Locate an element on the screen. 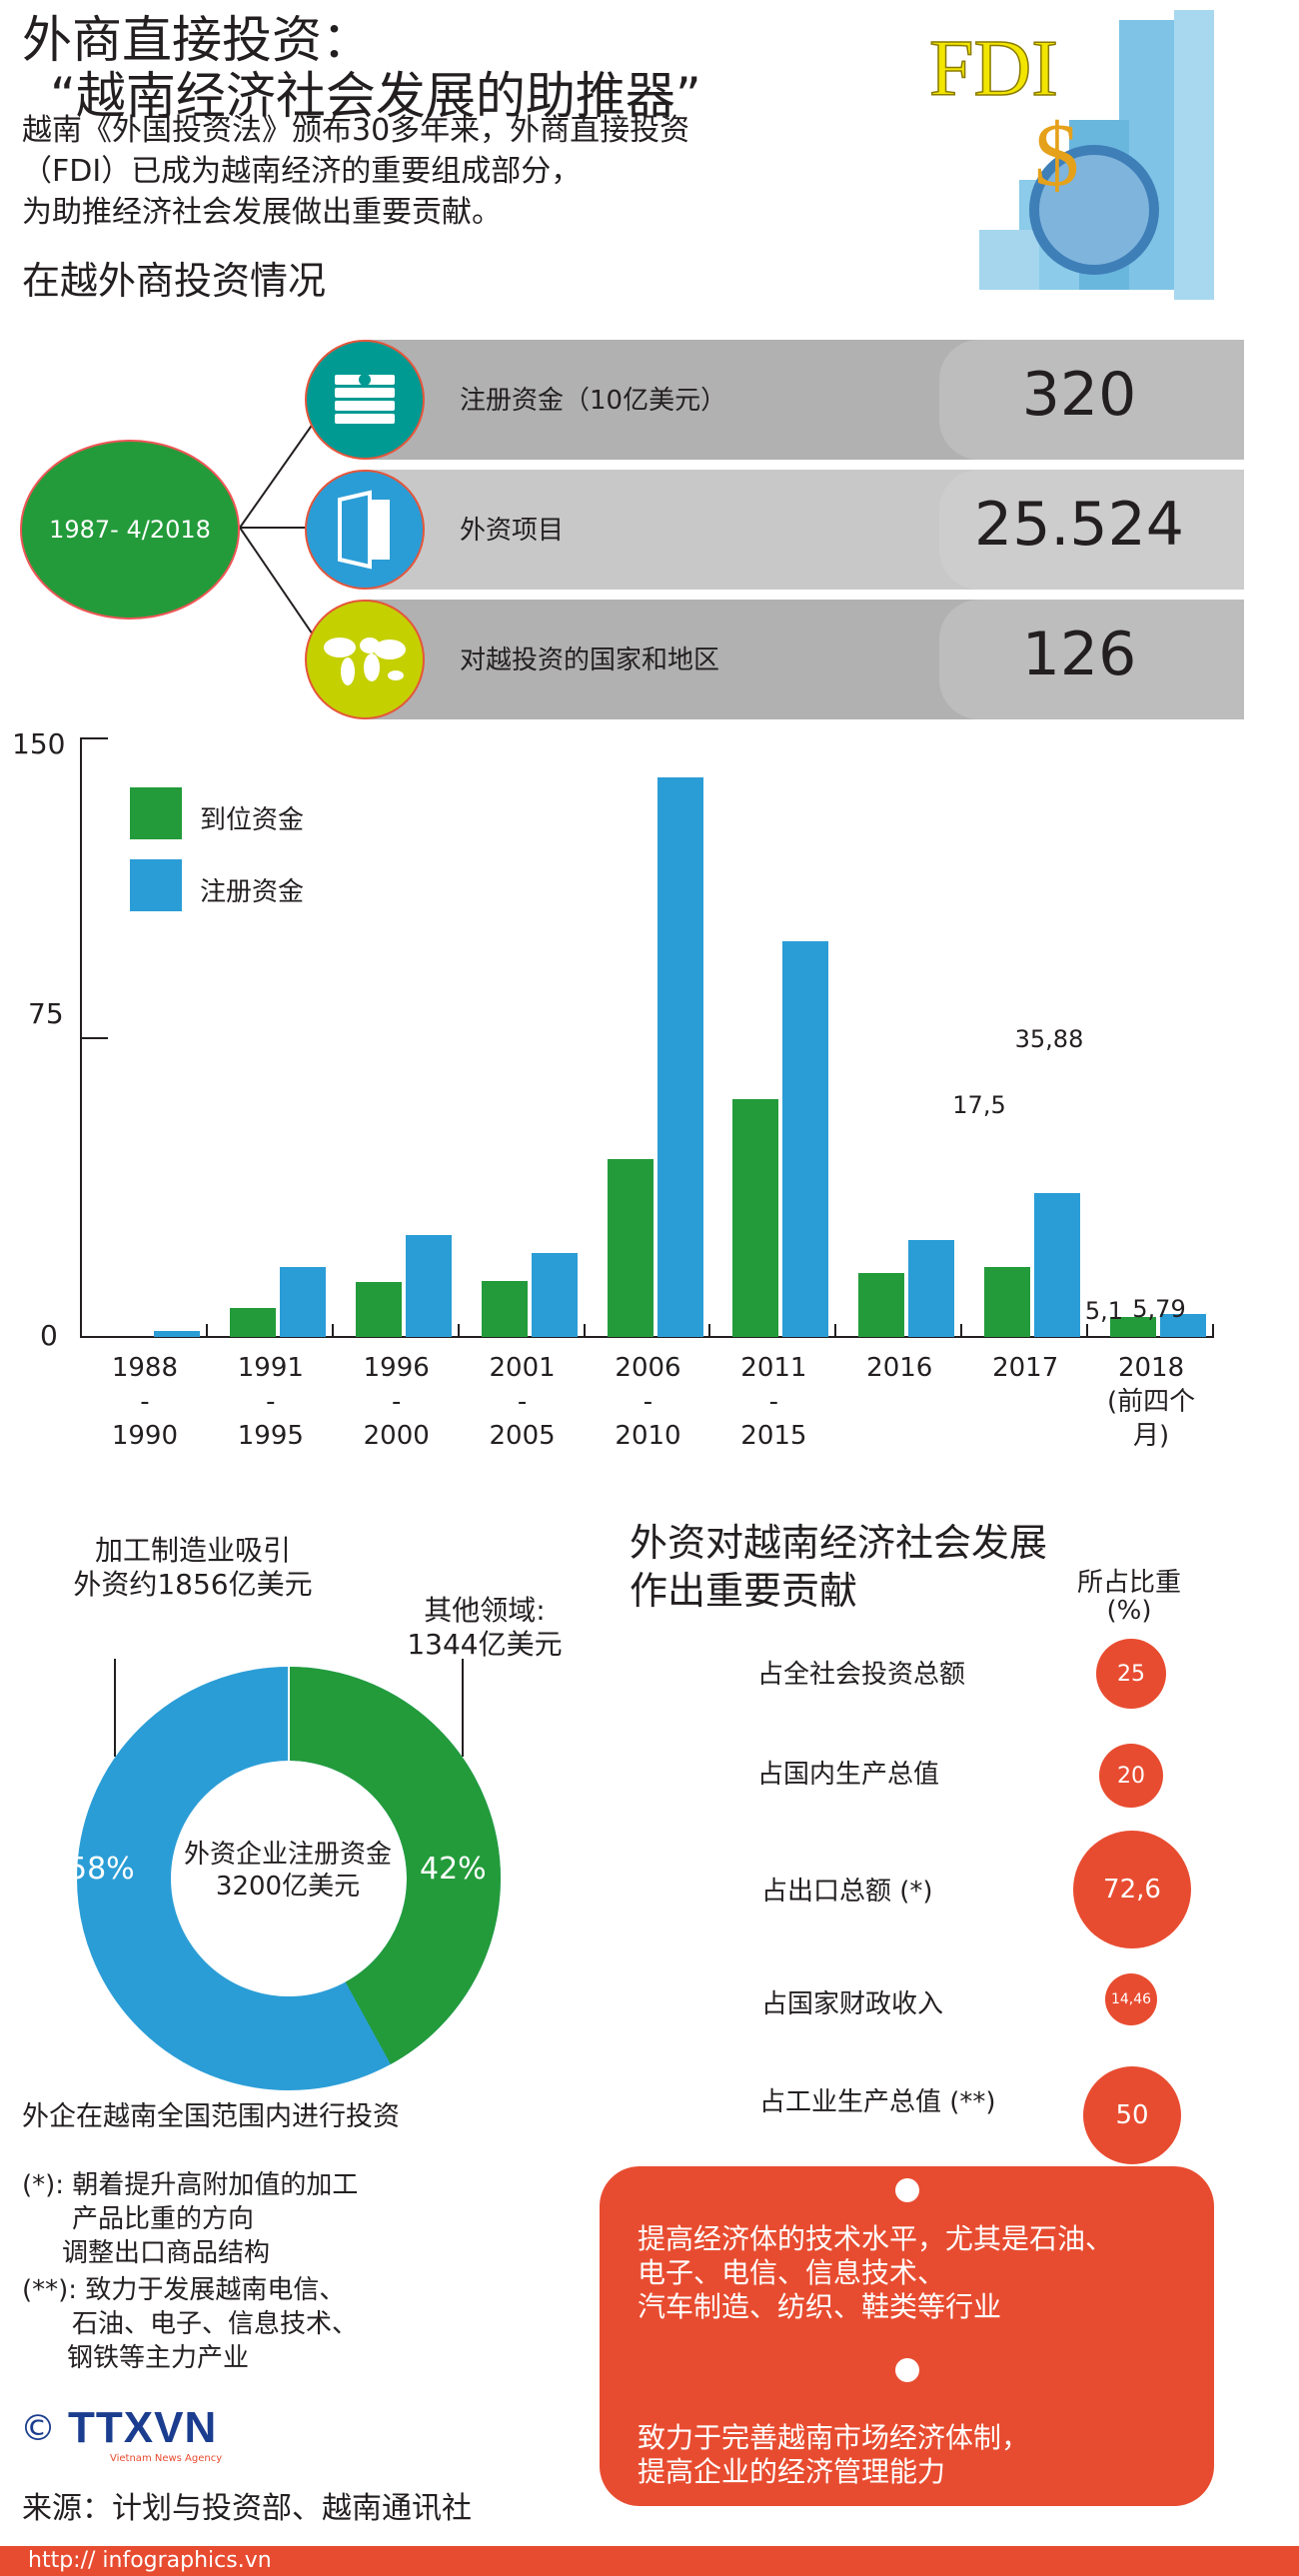 The width and height of the screenshot is (1299, 2576). x-label: 1991 - 1995 is located at coordinates (271, 1402).